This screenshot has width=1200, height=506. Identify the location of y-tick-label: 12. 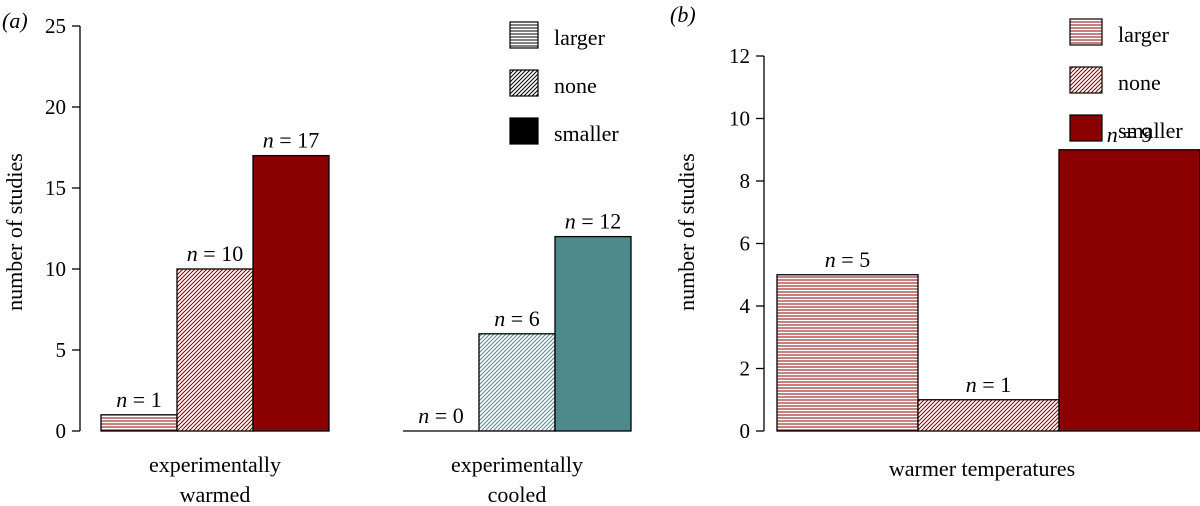
(739, 56).